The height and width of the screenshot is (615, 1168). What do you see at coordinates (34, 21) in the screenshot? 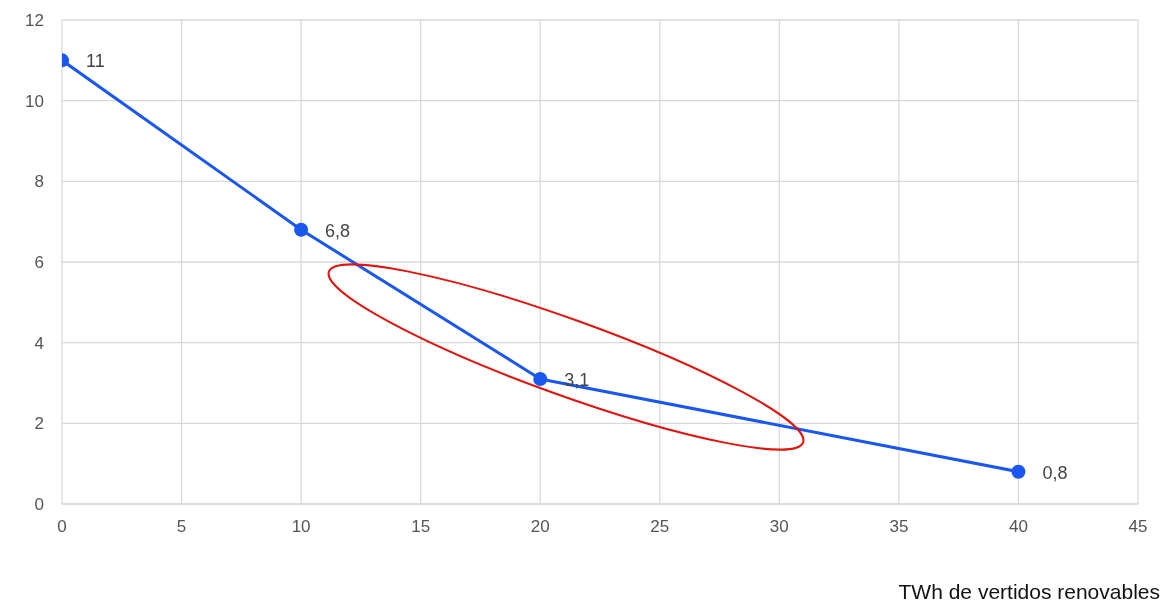
I see `y-tick-label: 12` at bounding box center [34, 21].